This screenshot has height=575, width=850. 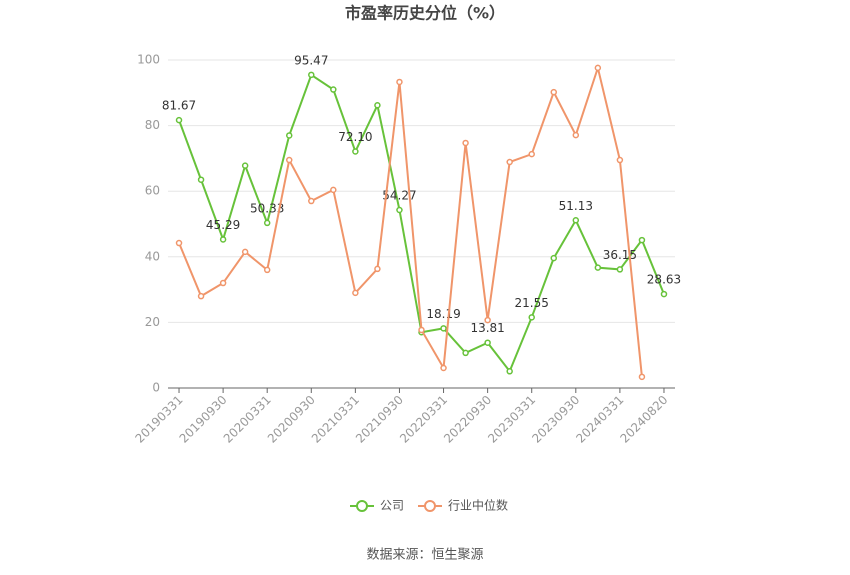 I want to click on chart-title: 市盈率历史分位（%）, so click(x=425, y=13).